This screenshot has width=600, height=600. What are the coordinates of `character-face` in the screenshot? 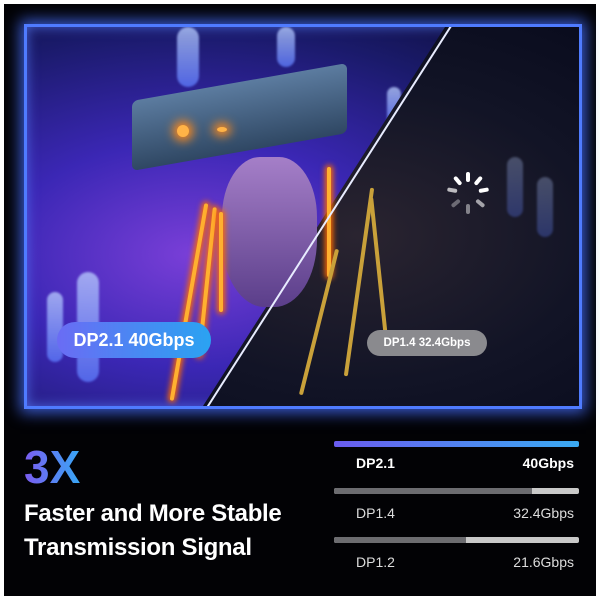 It's located at (269, 232).